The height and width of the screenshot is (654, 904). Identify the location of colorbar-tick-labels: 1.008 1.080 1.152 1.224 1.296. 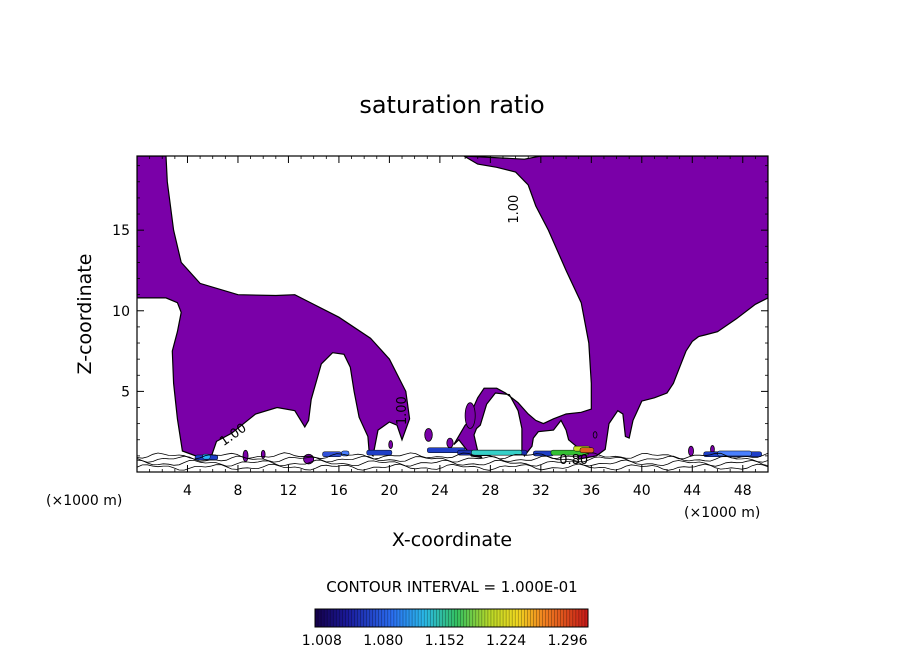
(445, 641).